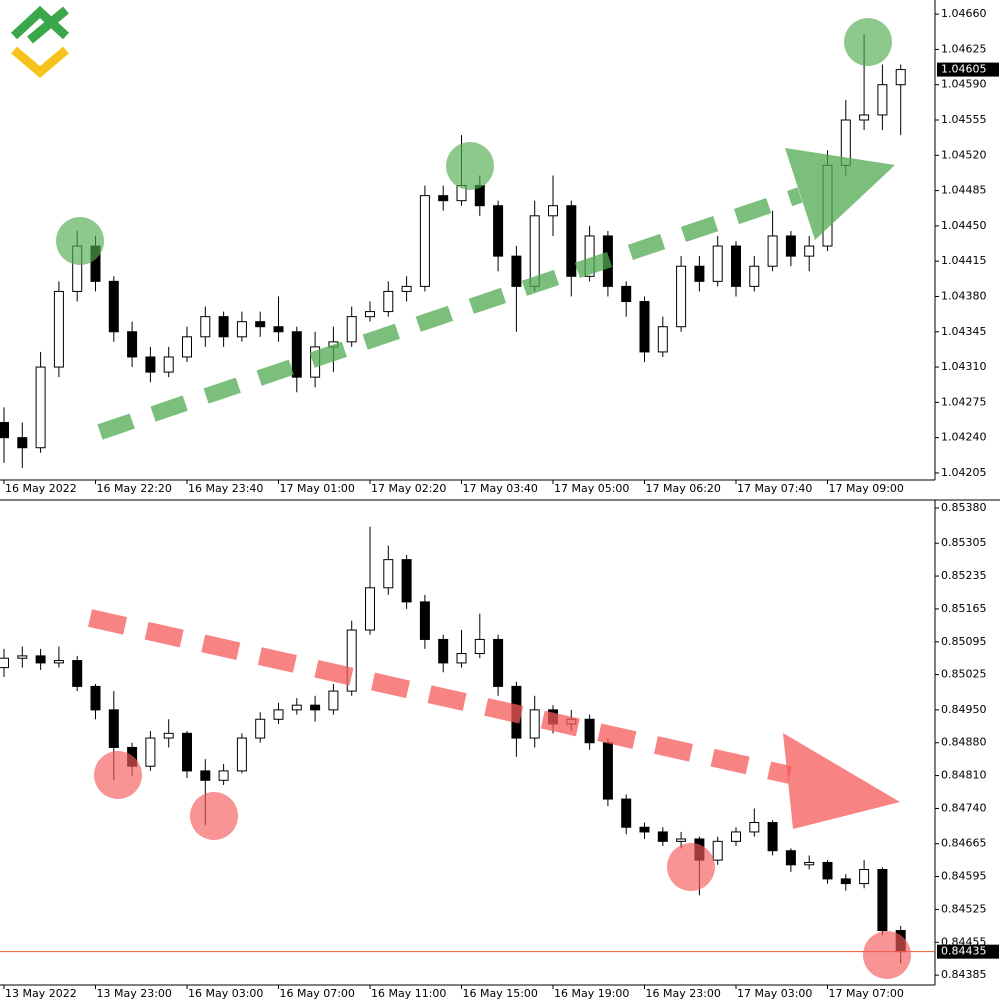 This screenshot has width=1000, height=1000. I want to click on y-tick-label: 0.85095, so click(964, 641).